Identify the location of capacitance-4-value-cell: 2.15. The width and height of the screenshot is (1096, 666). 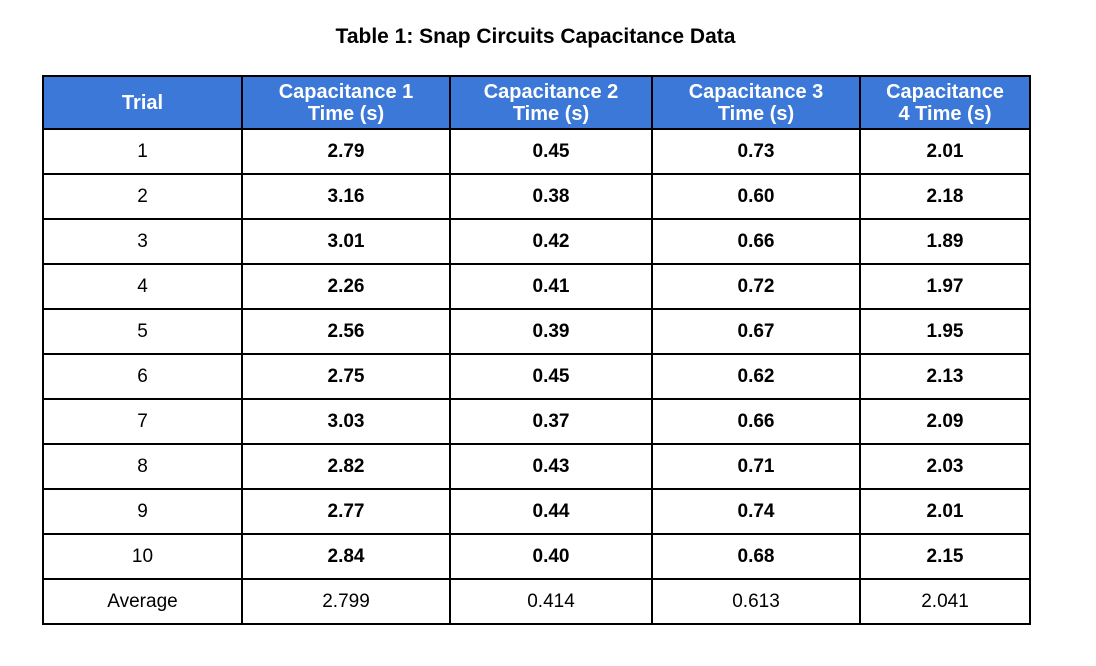
(945, 556).